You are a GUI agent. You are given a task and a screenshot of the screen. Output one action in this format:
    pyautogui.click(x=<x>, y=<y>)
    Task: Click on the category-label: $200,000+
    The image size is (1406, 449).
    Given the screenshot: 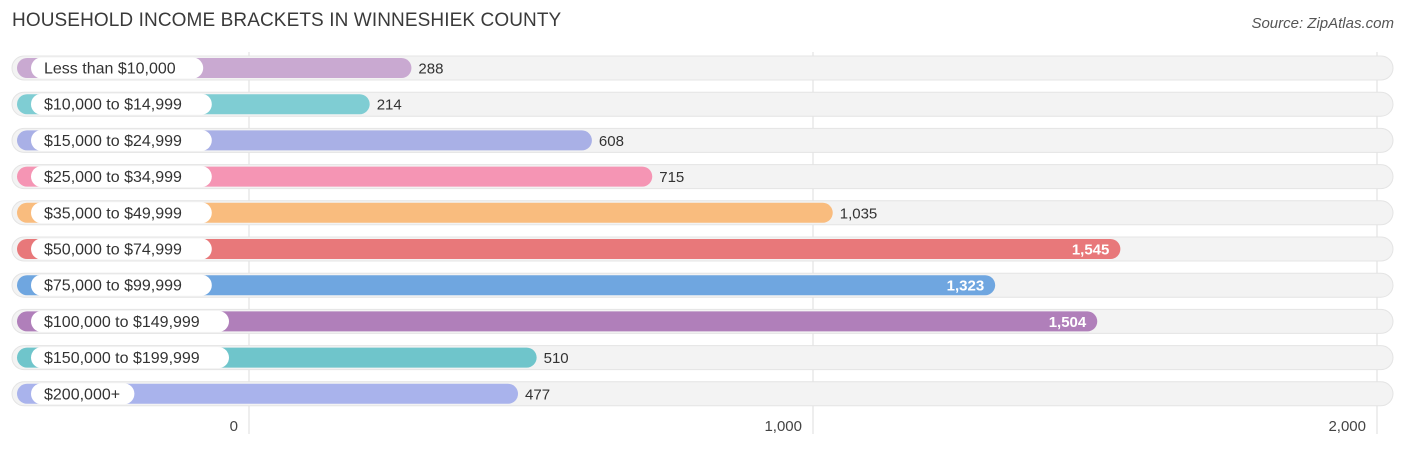 What is the action you would take?
    pyautogui.click(x=82, y=394)
    